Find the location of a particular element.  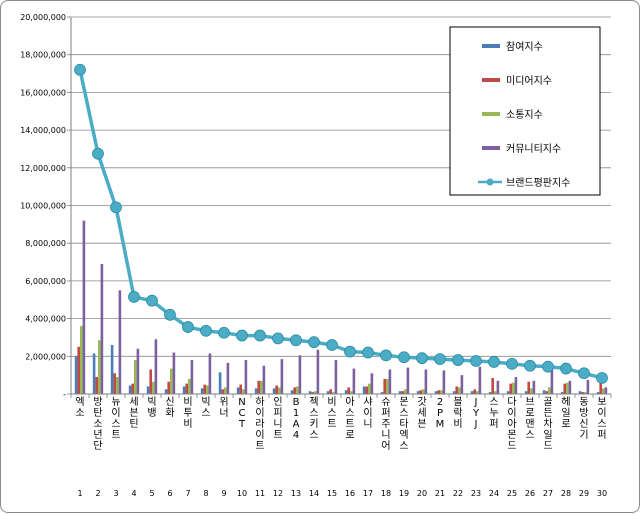

rank-label: 18 is located at coordinates (386, 493).